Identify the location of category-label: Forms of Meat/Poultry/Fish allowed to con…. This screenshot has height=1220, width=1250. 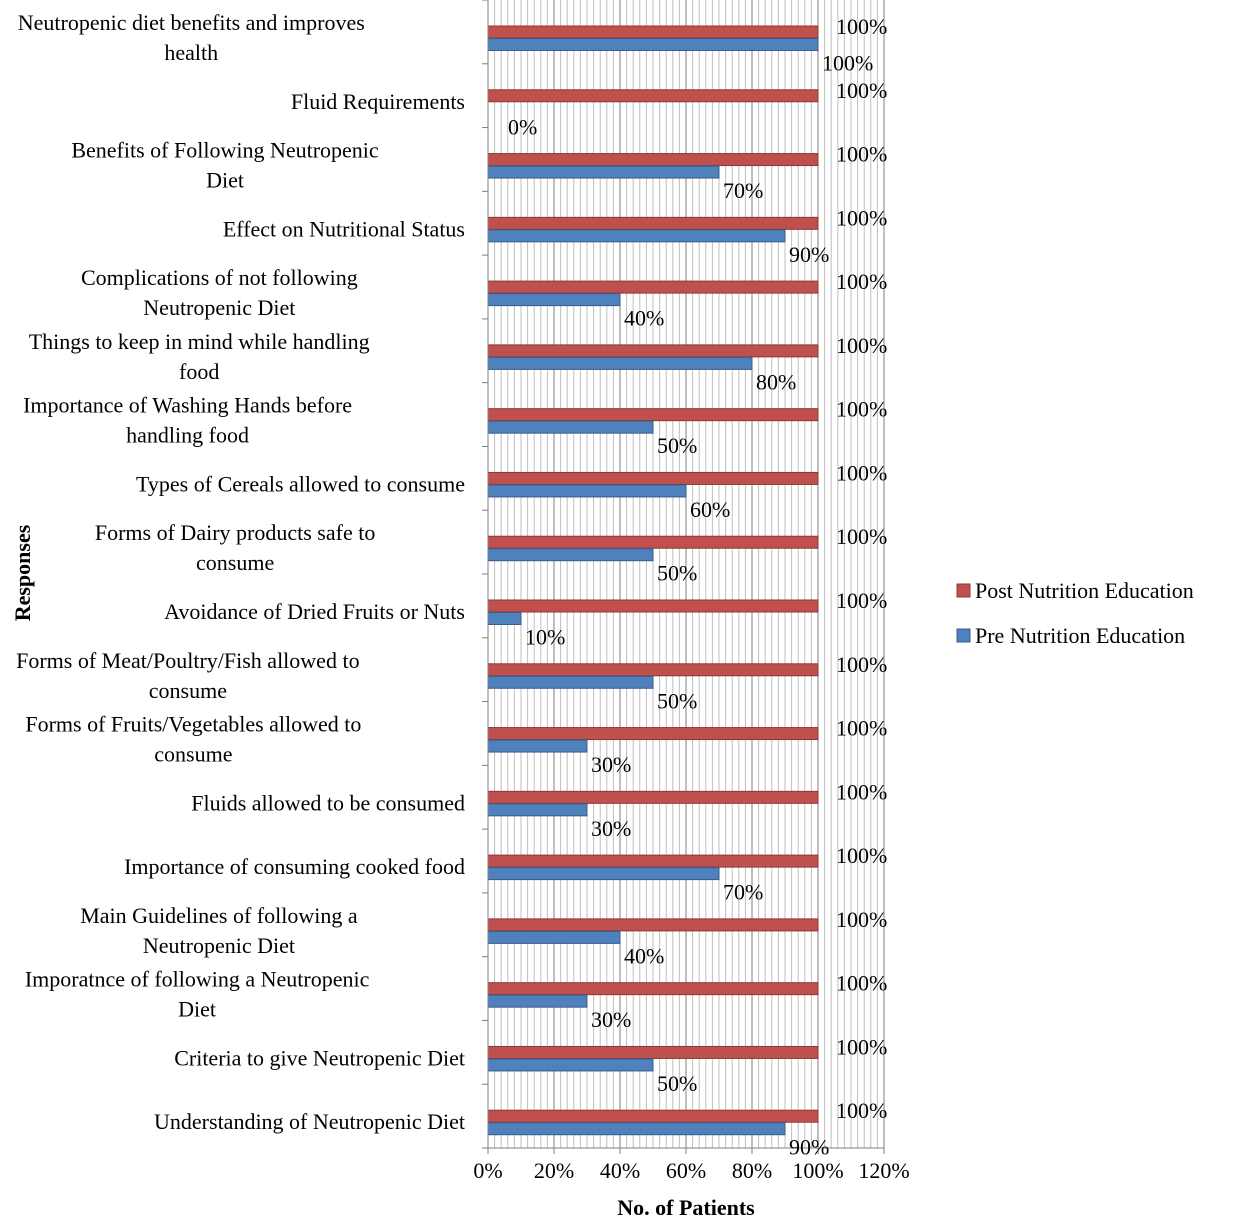
(187, 675).